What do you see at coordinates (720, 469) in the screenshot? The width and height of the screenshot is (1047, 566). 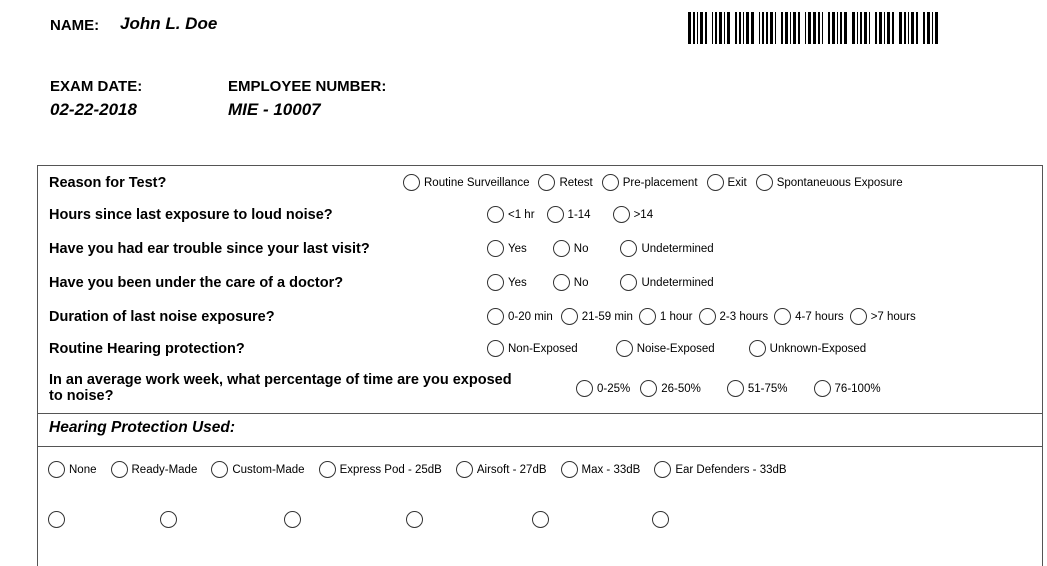 I see `hearing-protection-option: Ear Defenders - 33dB` at bounding box center [720, 469].